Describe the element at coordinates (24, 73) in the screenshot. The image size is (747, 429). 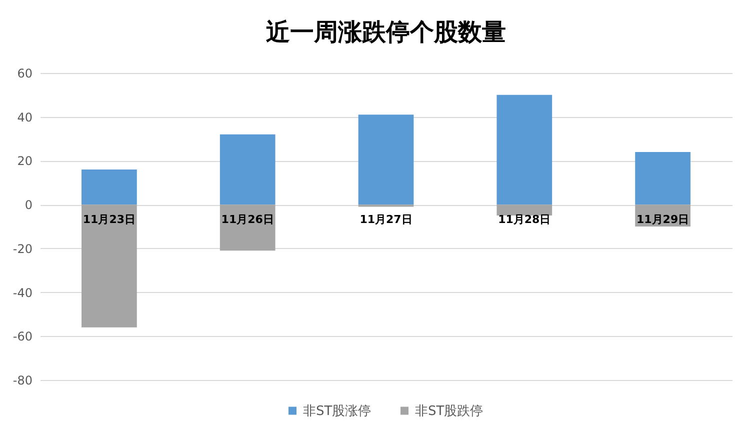
I see `y-tick-label: 60` at that location.